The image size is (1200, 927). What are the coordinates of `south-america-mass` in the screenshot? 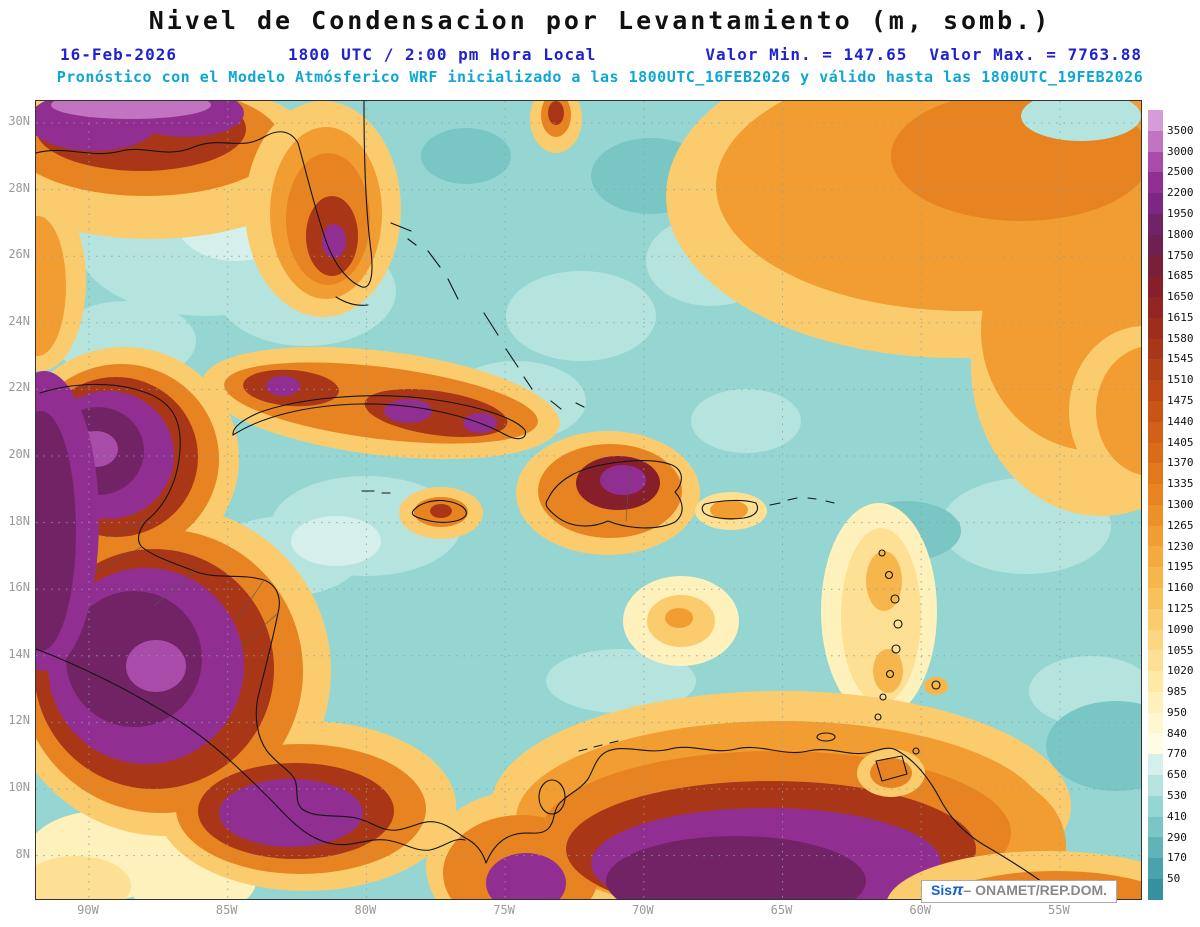 It's located at (783, 795).